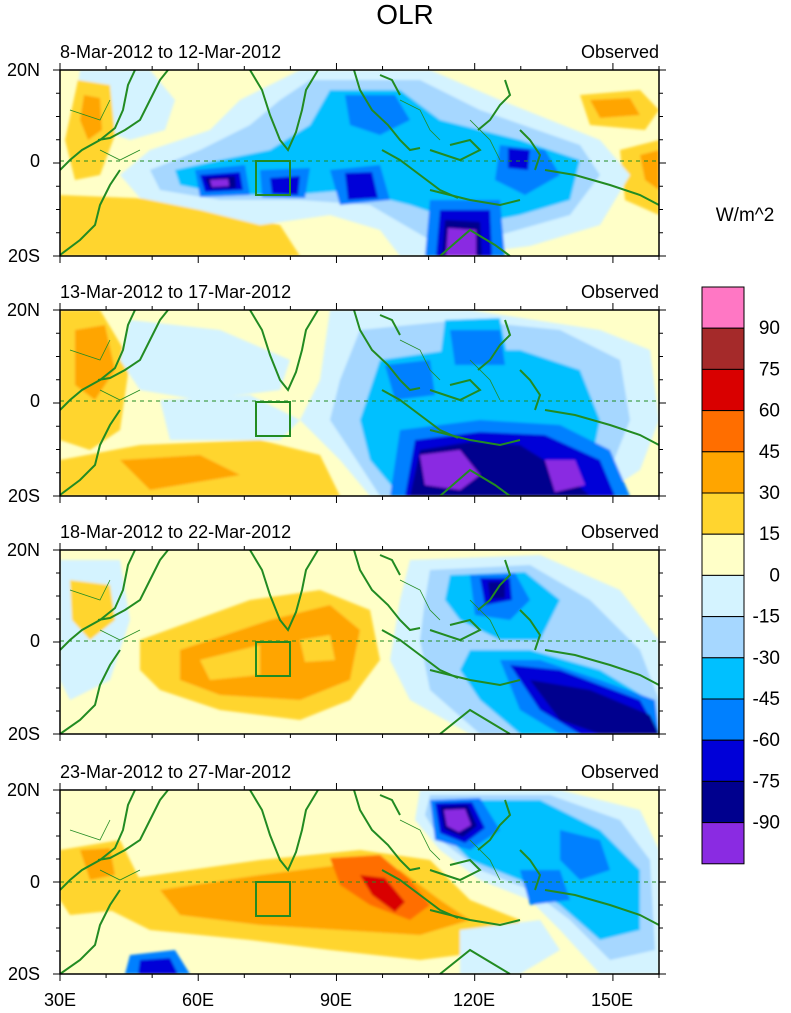  I want to click on panel-2-field, so click(359, 403).